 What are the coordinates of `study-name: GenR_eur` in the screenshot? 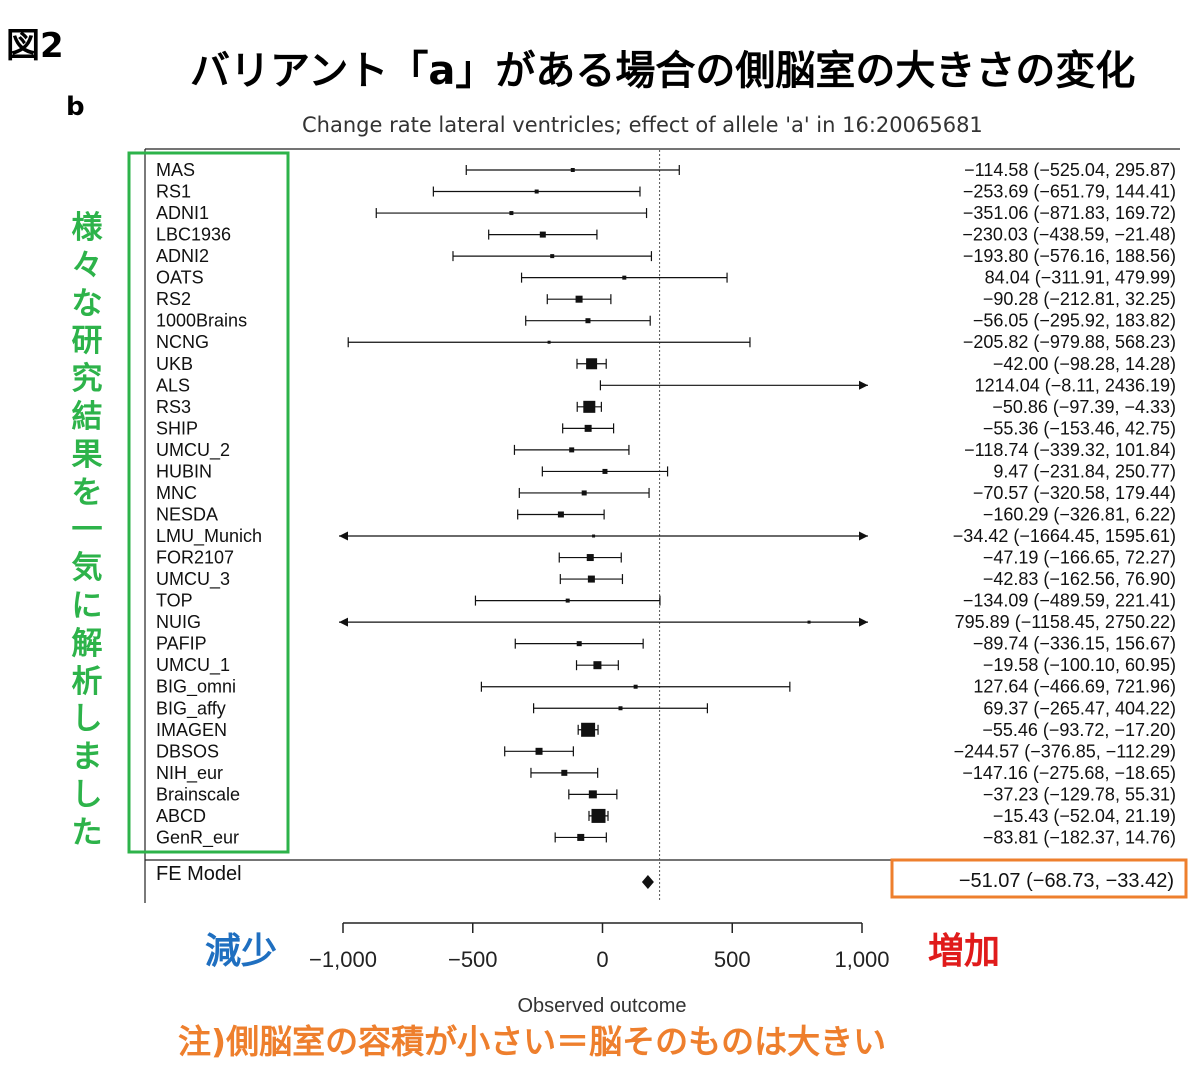 It's located at (197, 837).